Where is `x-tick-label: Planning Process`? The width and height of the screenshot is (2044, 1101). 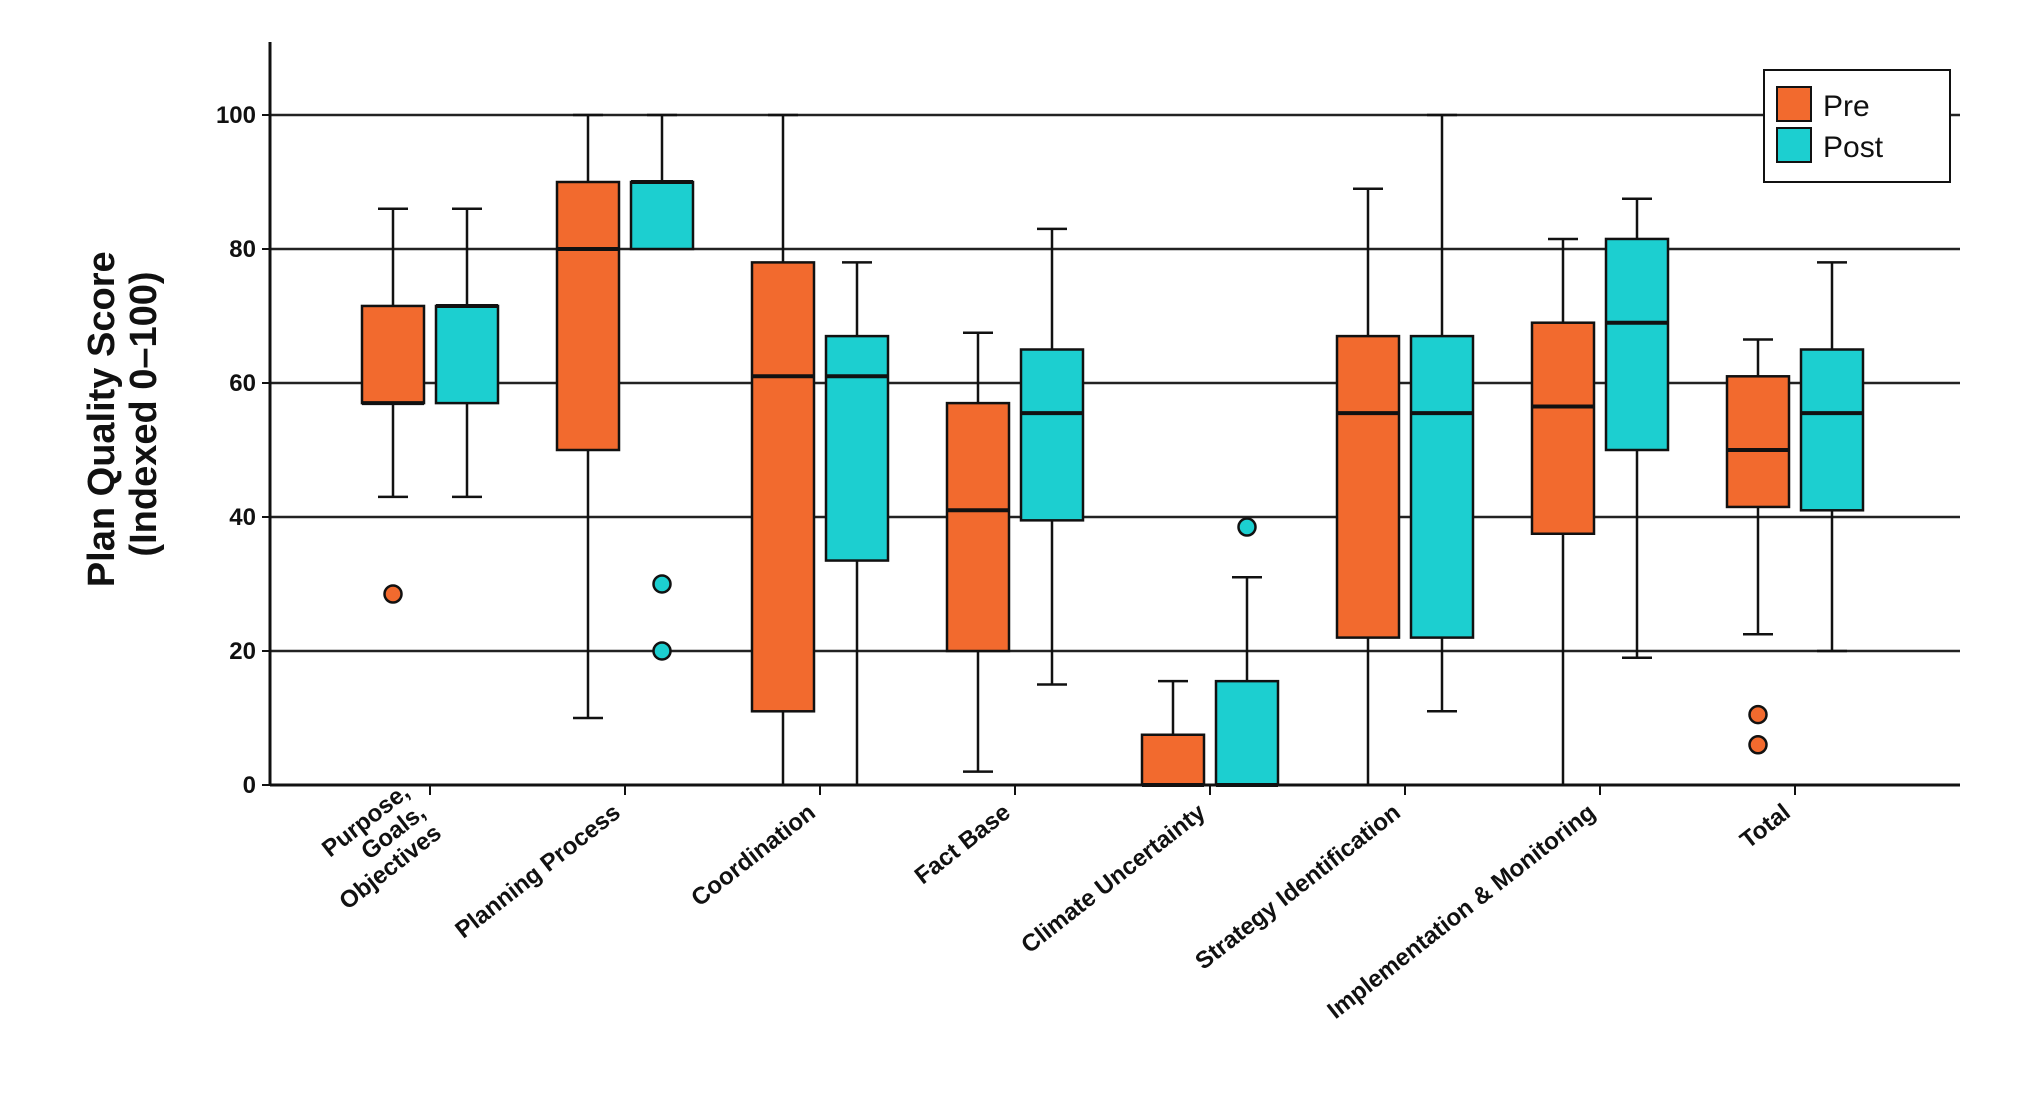
x-tick-label: Planning Process is located at coordinates (537, 871).